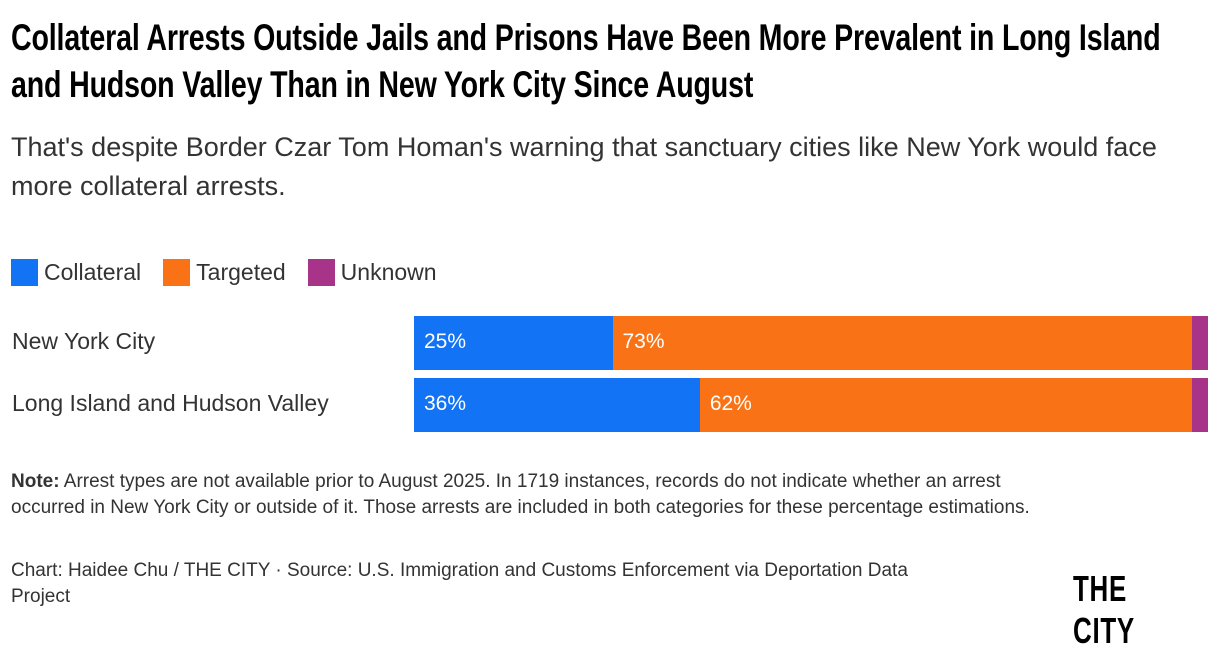 The height and width of the screenshot is (652, 1220). What do you see at coordinates (388, 272) in the screenshot?
I see `legend-label: Unknown` at bounding box center [388, 272].